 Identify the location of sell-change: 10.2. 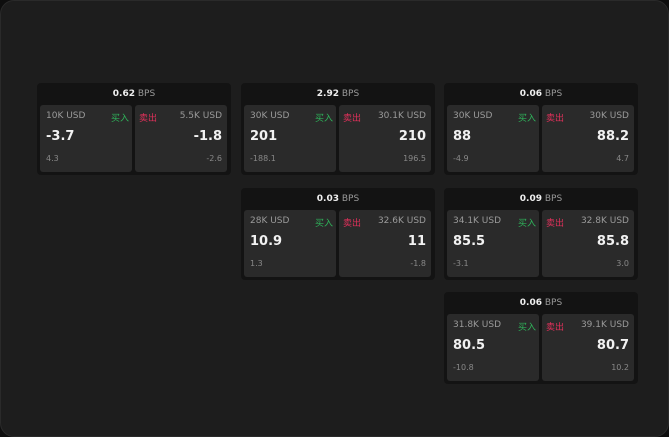
(620, 367).